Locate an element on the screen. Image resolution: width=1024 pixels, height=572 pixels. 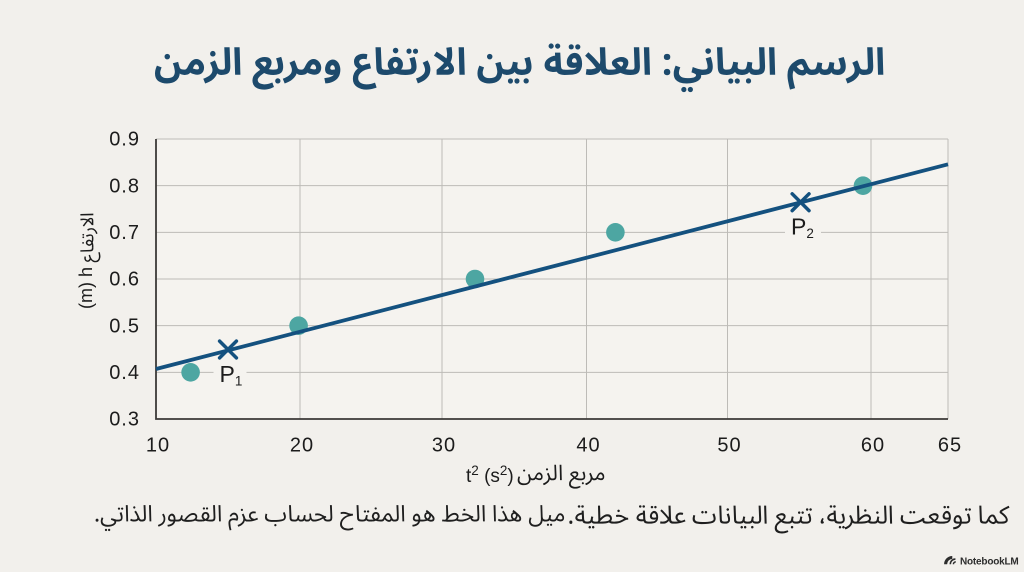
svg-text: NotebookLM is located at coordinates (989, 562).